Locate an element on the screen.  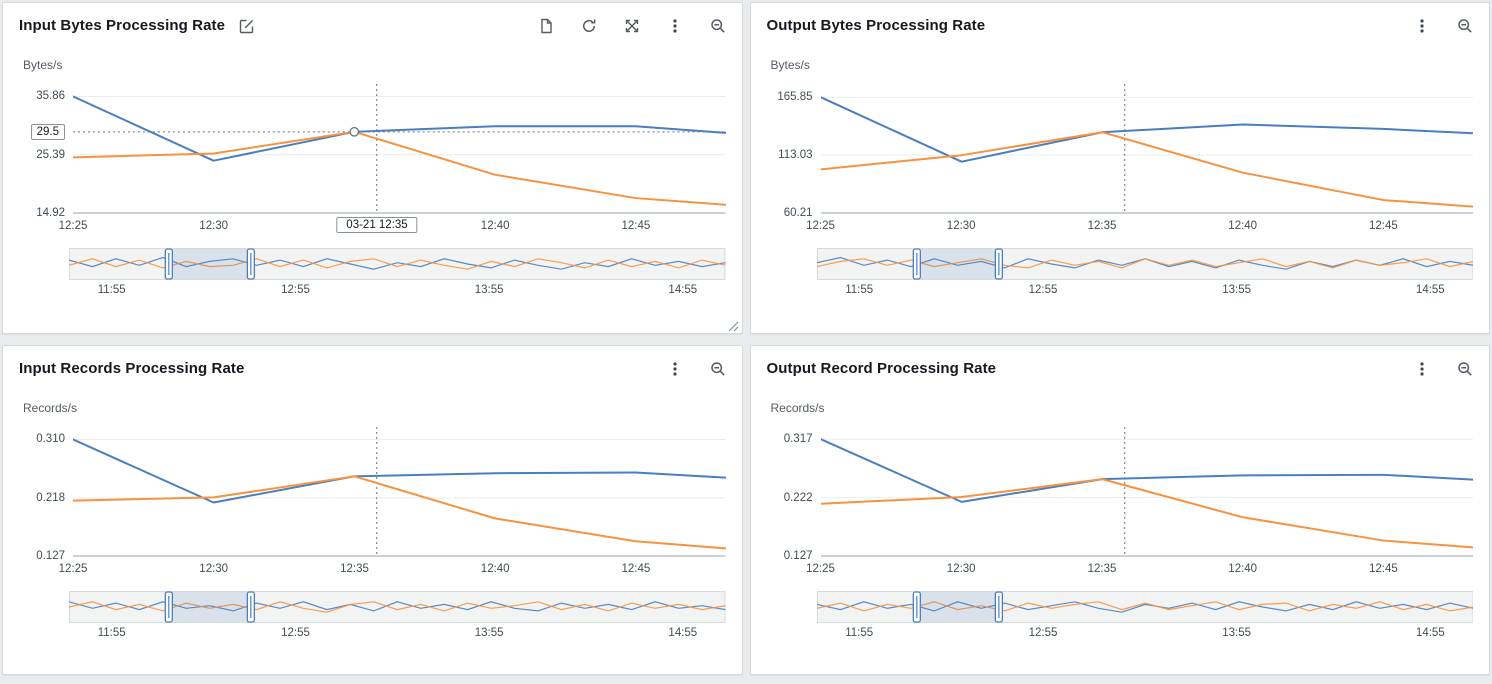
overview-blue-line is located at coordinates (1144, 607).